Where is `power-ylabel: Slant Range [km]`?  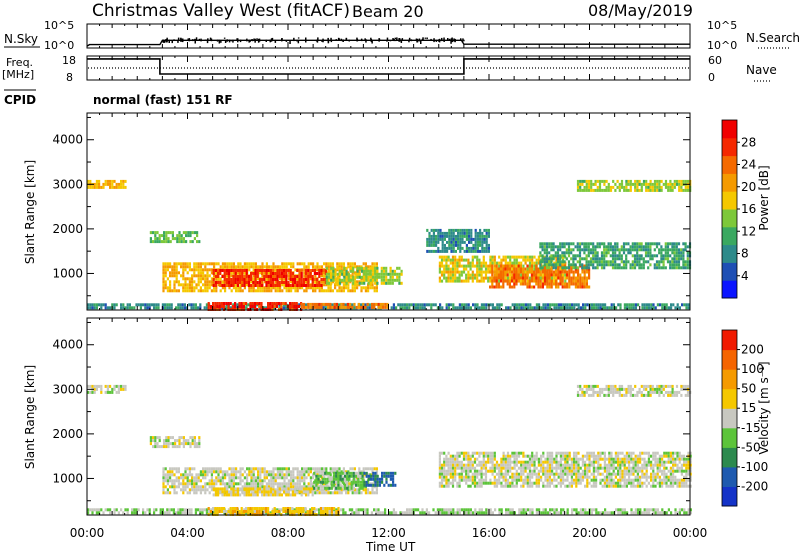
power-ylabel: Slant Range [km] is located at coordinates (30, 212).